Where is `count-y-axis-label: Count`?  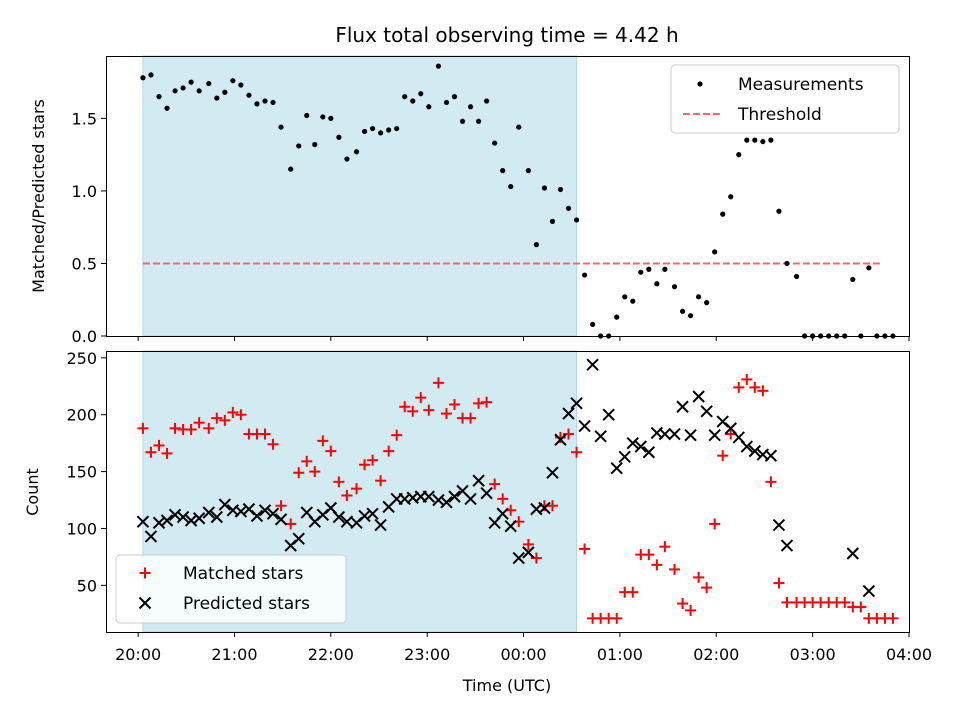
count-y-axis-label: Count is located at coordinates (32, 492).